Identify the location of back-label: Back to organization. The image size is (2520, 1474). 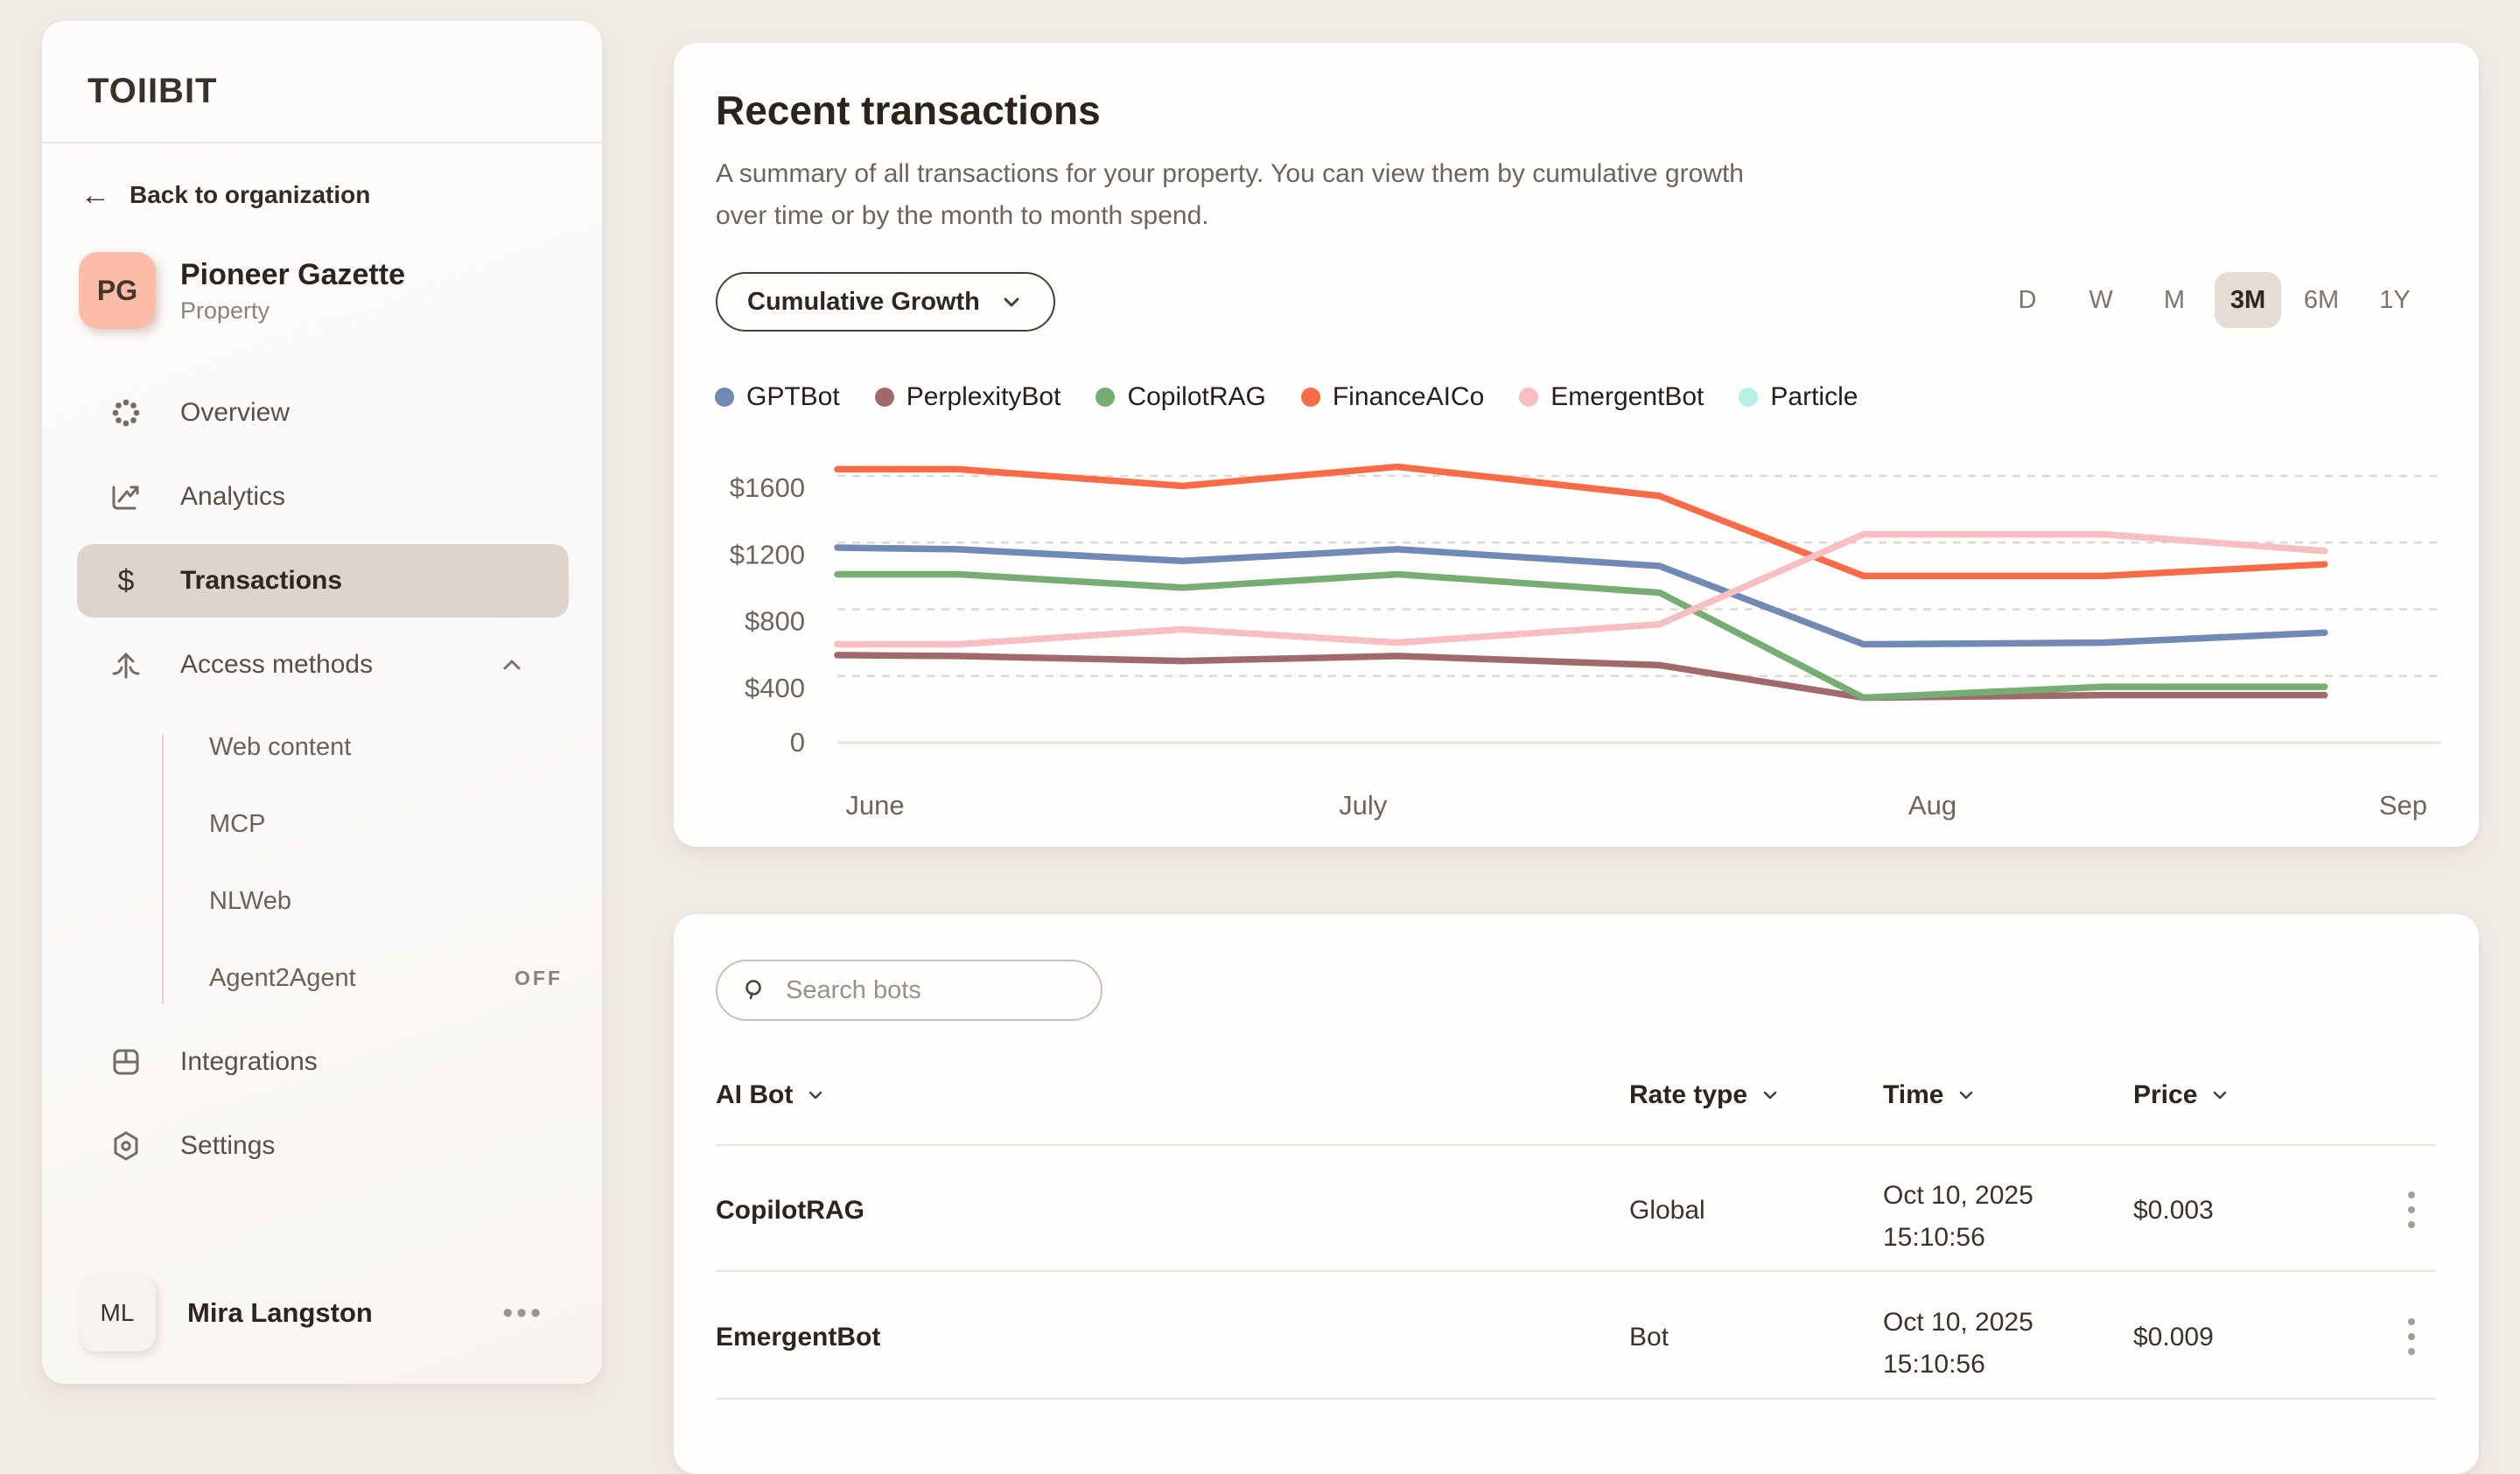
(250, 194).